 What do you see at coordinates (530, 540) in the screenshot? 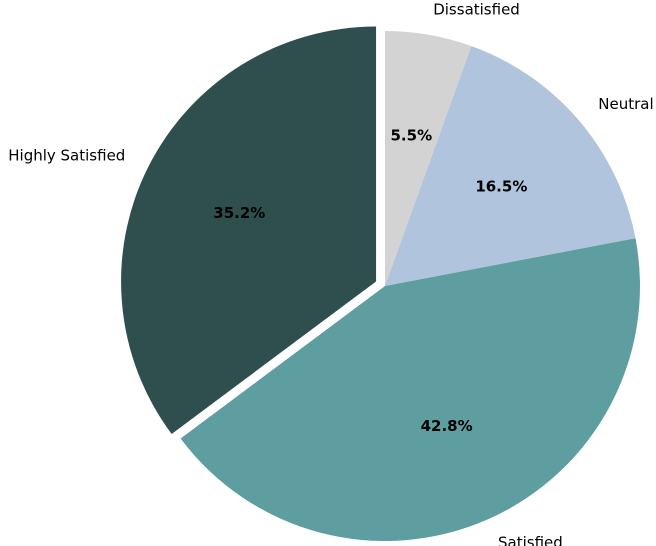
I see `category-label-satisfied: Satisfied` at bounding box center [530, 540].